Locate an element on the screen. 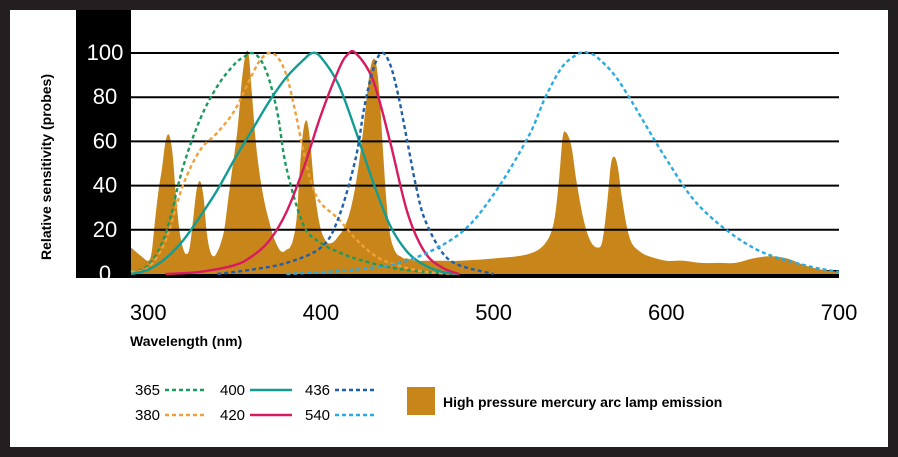 This screenshot has width=898, height=457. legend-emission-swatch is located at coordinates (421, 401).